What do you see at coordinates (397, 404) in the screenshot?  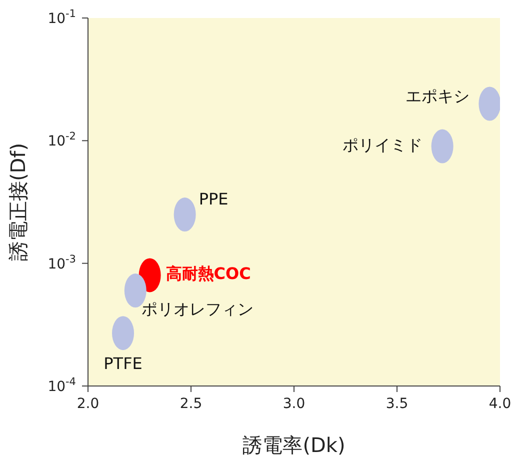 I see `x-tick-label: 3.5` at bounding box center [397, 404].